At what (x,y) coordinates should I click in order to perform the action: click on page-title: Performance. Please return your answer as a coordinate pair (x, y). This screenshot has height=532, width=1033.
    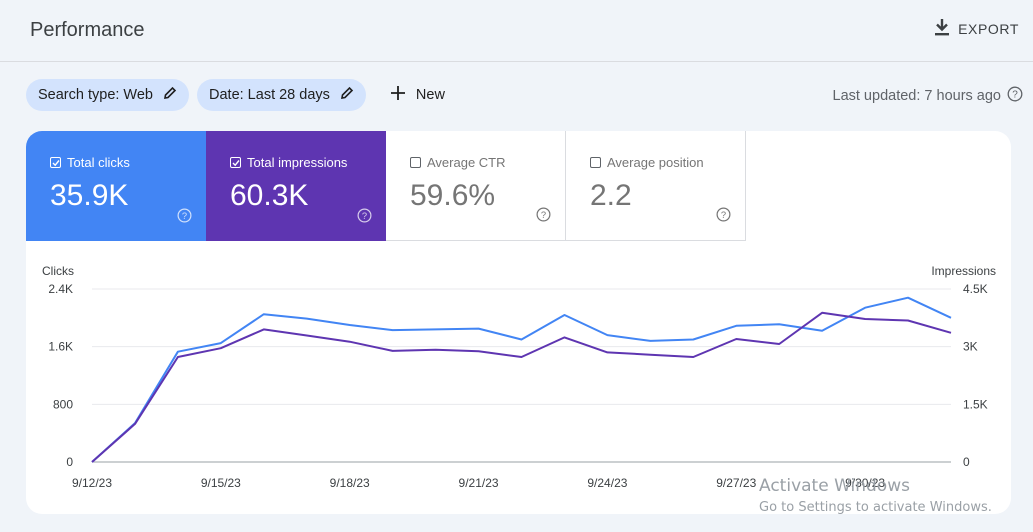
    Looking at the image, I should click on (87, 30).